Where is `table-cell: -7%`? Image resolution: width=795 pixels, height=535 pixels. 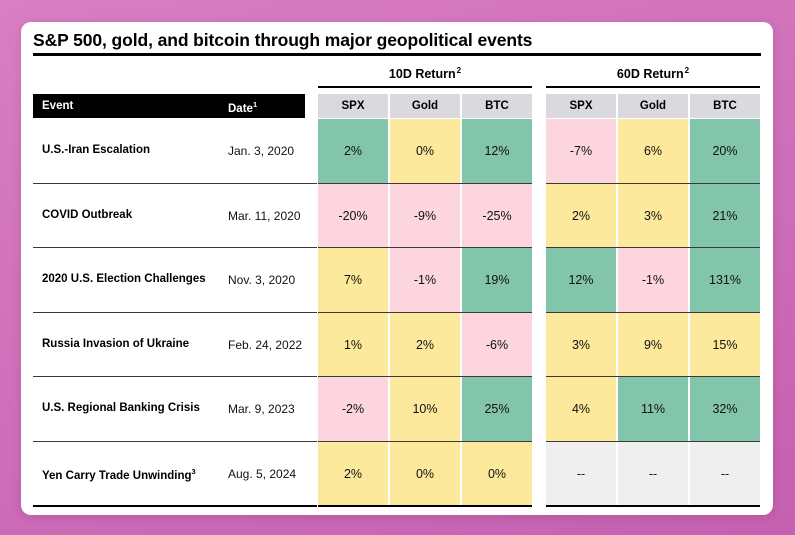 table-cell: -7% is located at coordinates (581, 151).